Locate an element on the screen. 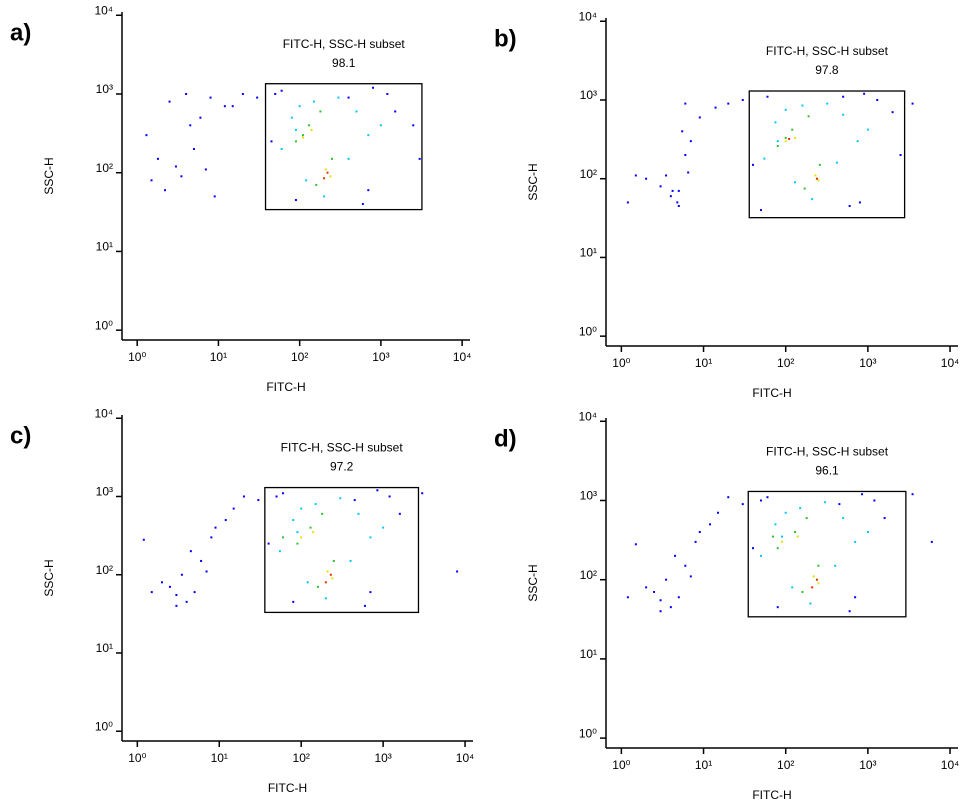 This screenshot has height=811, width=962. x-tick-label: 10² is located at coordinates (301, 758).